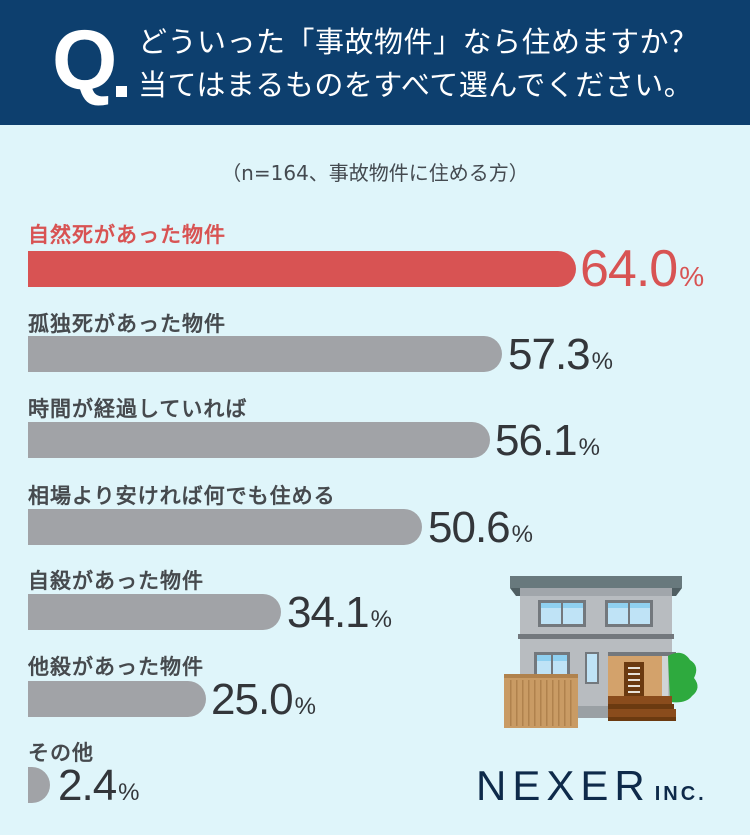 The width and height of the screenshot is (750, 835). Describe the element at coordinates (302, 269) in the screenshot. I see `bar-natural-death` at that location.